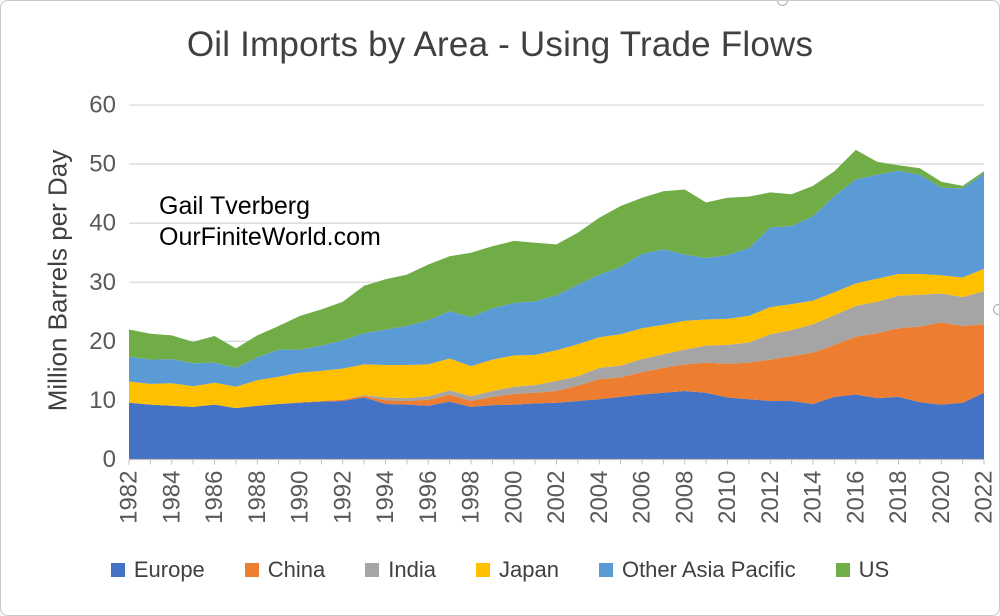  Describe the element at coordinates (941, 497) in the screenshot. I see `svg-text: 2020` at that location.